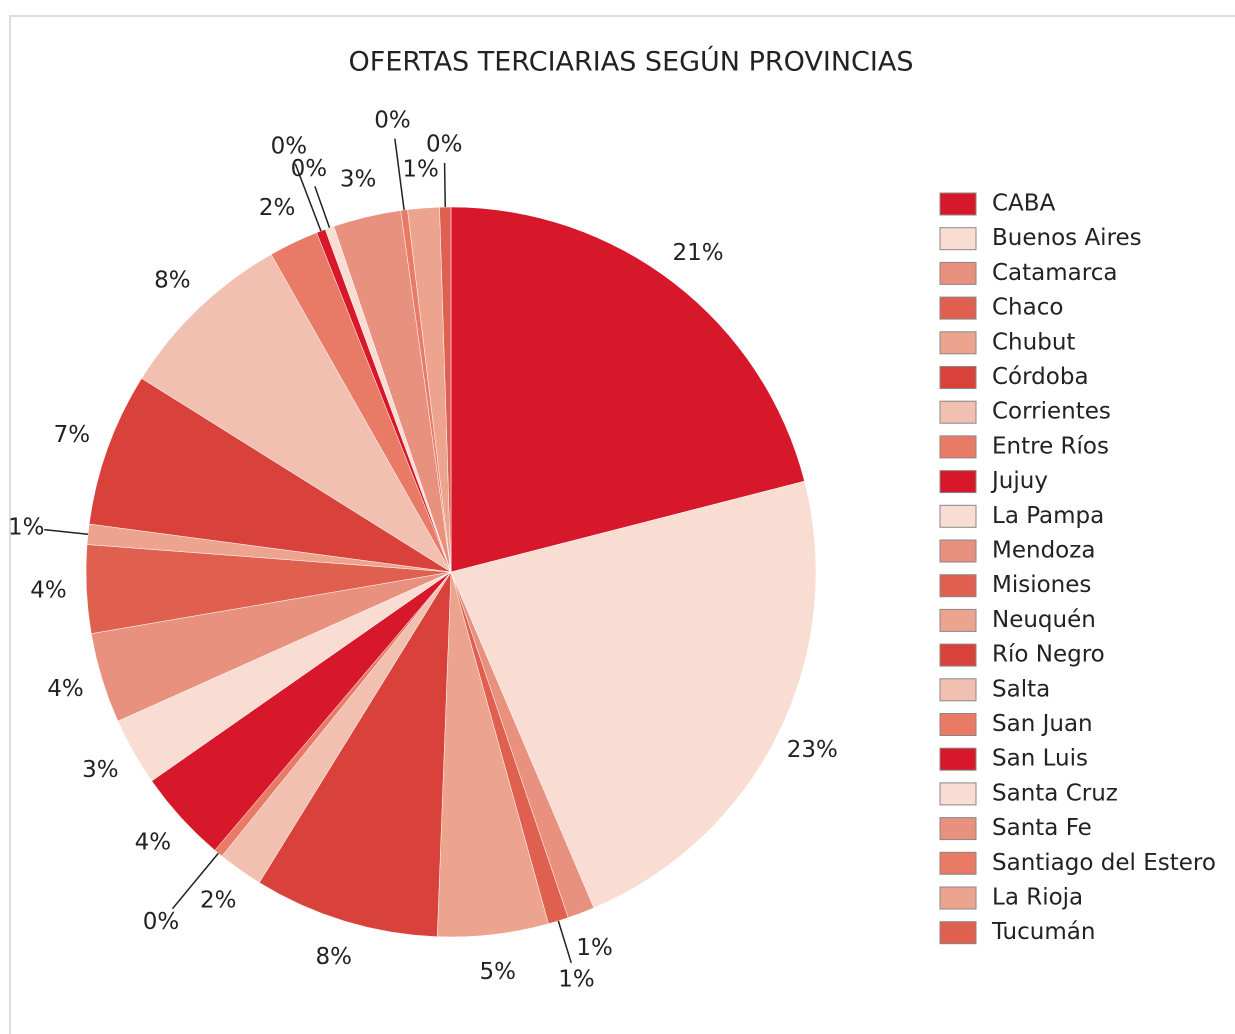 This screenshot has width=1235, height=1034. Describe the element at coordinates (1055, 793) in the screenshot. I see `legend-label: Santa Cruz` at that location.